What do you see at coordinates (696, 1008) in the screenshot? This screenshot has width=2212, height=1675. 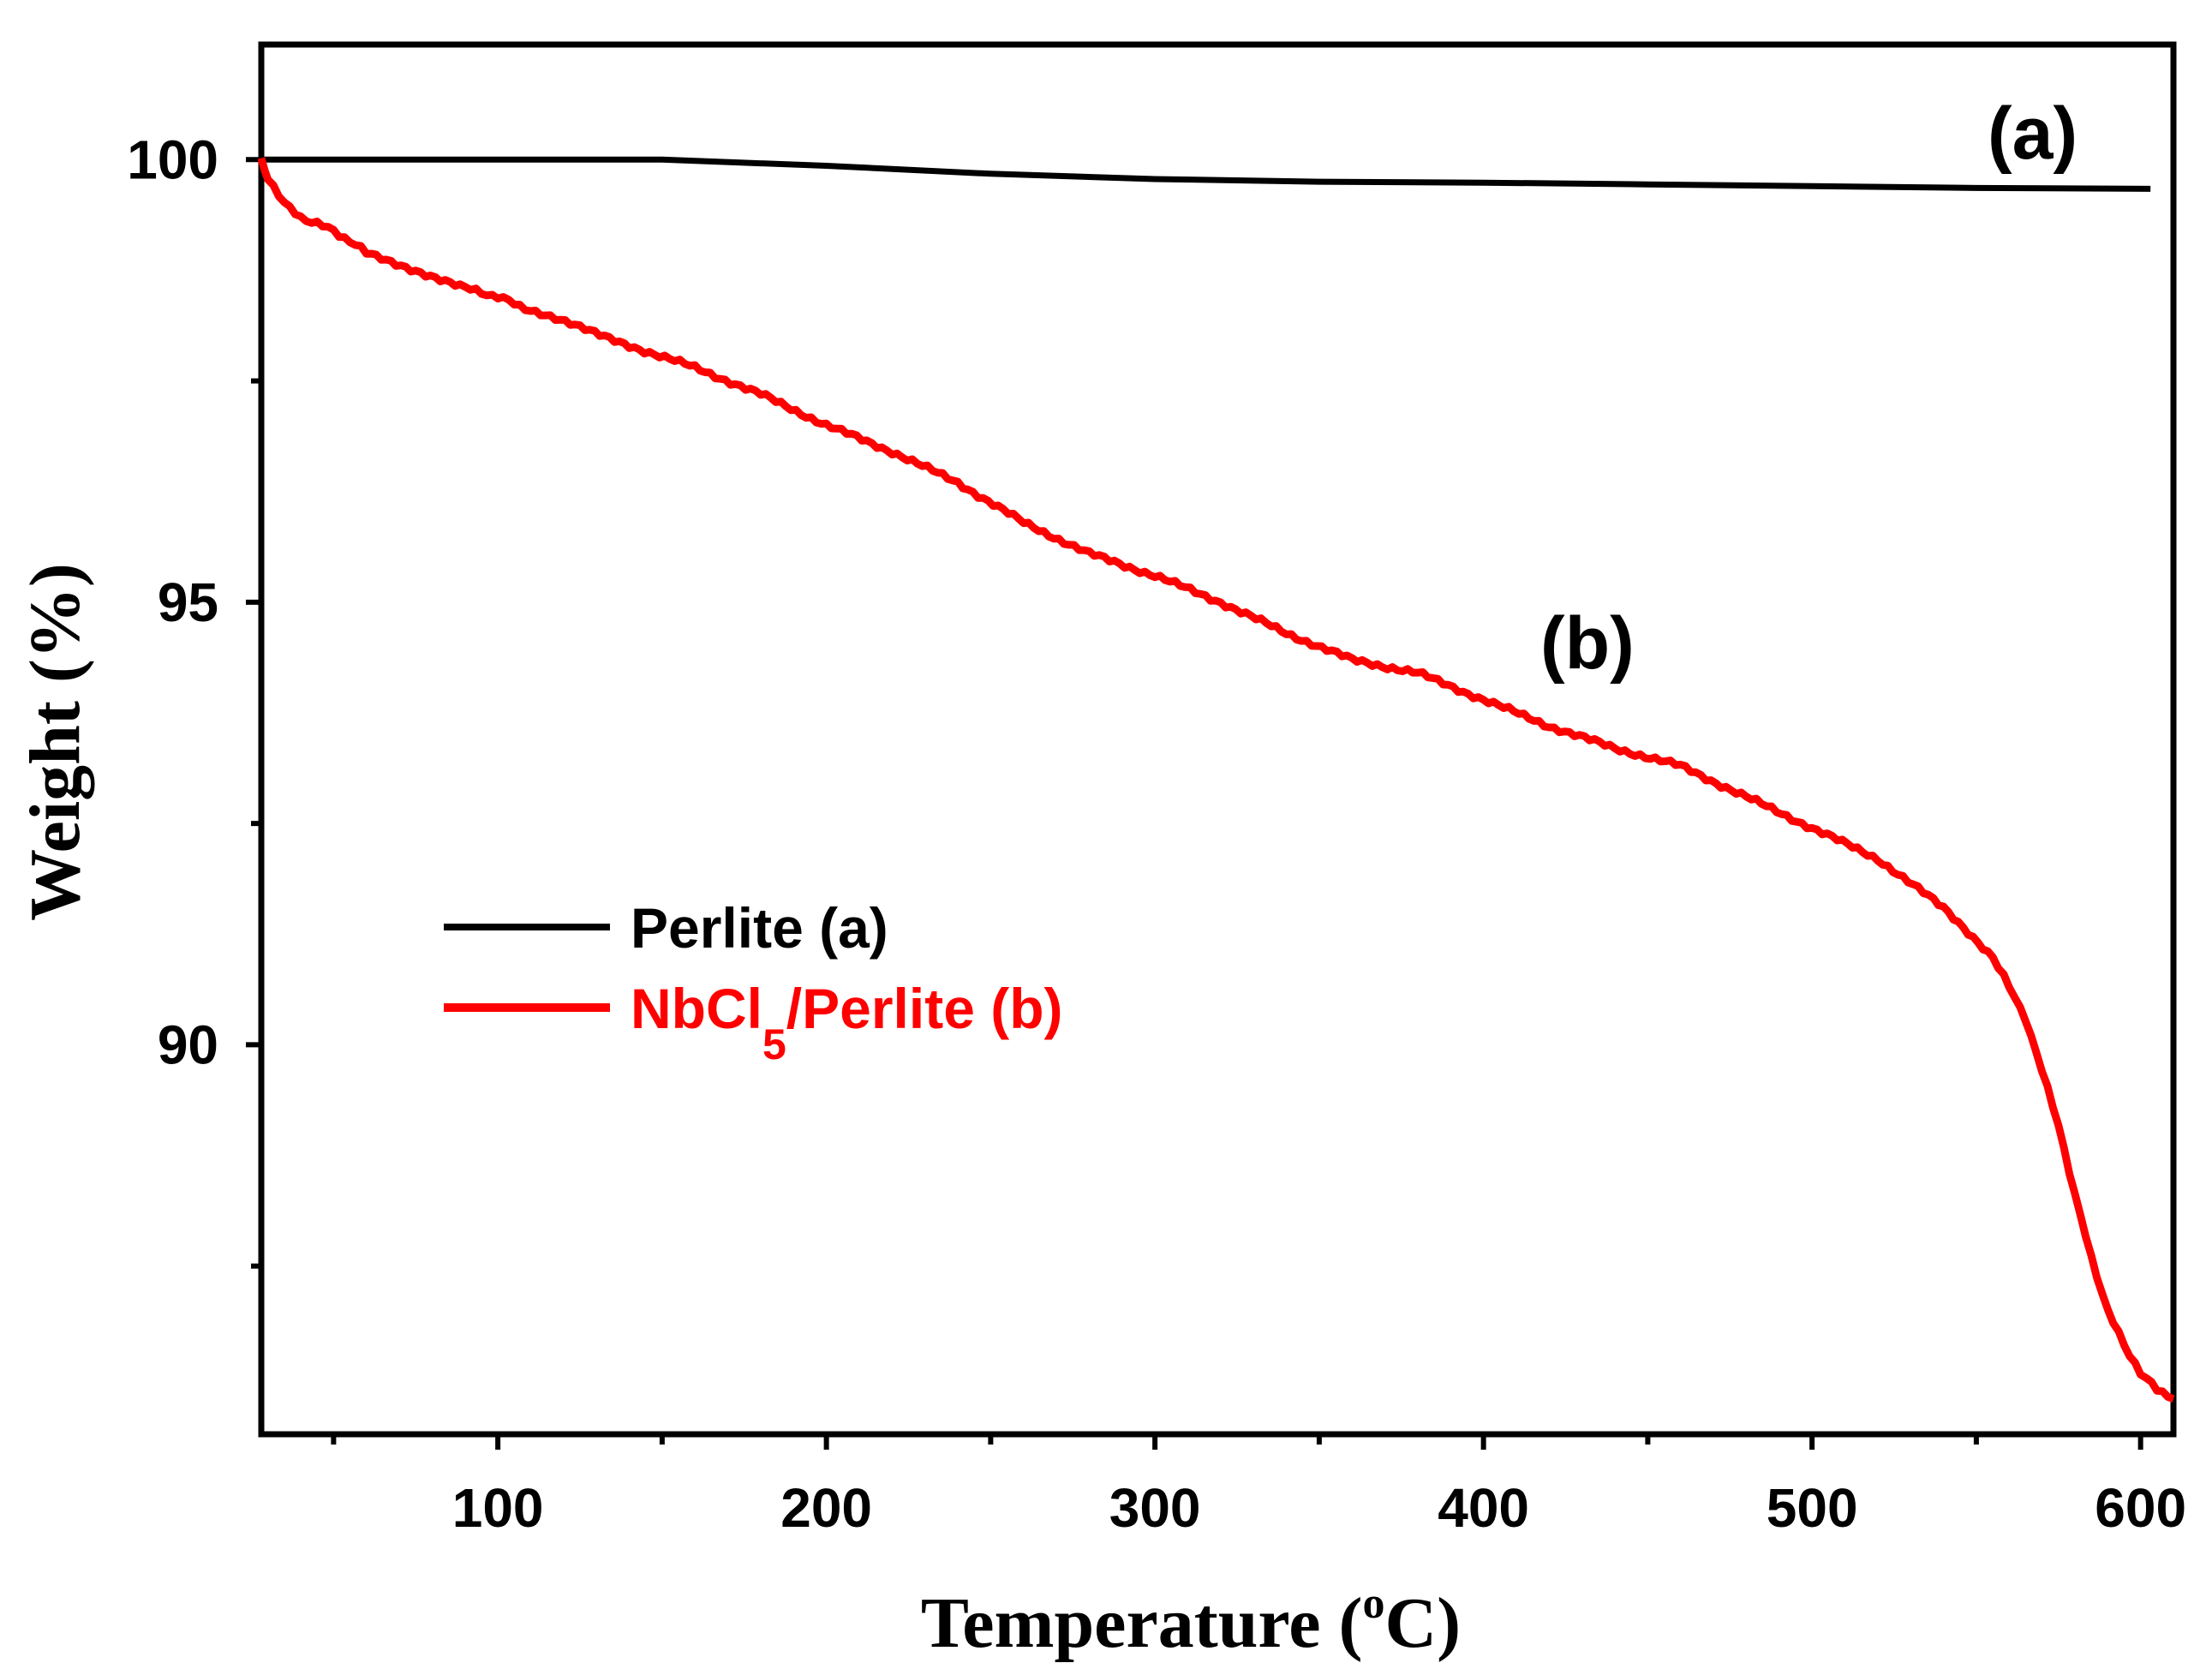 I see `legend-label-b-prefix: NbCl` at bounding box center [696, 1008].